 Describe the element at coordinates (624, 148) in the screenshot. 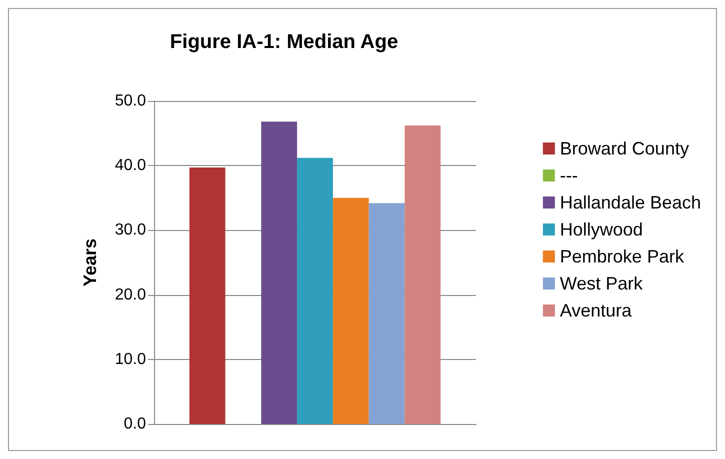

I see `legend-label: Broward County` at that location.